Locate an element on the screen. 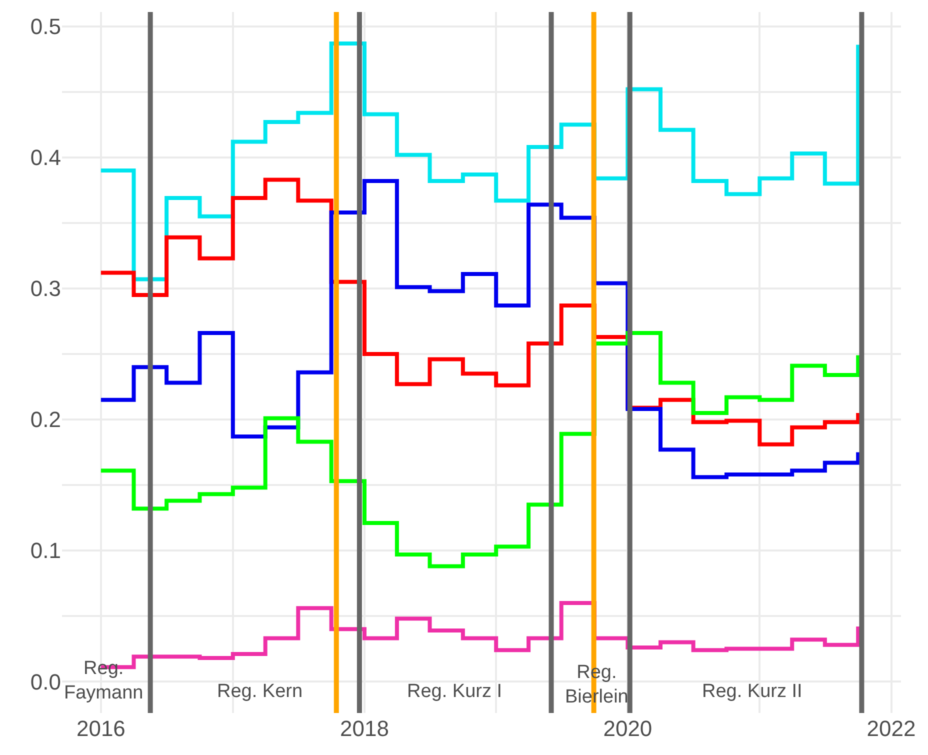 The width and height of the screenshot is (928, 755). annotation: Reg. Kurz I is located at coordinates (454, 691).